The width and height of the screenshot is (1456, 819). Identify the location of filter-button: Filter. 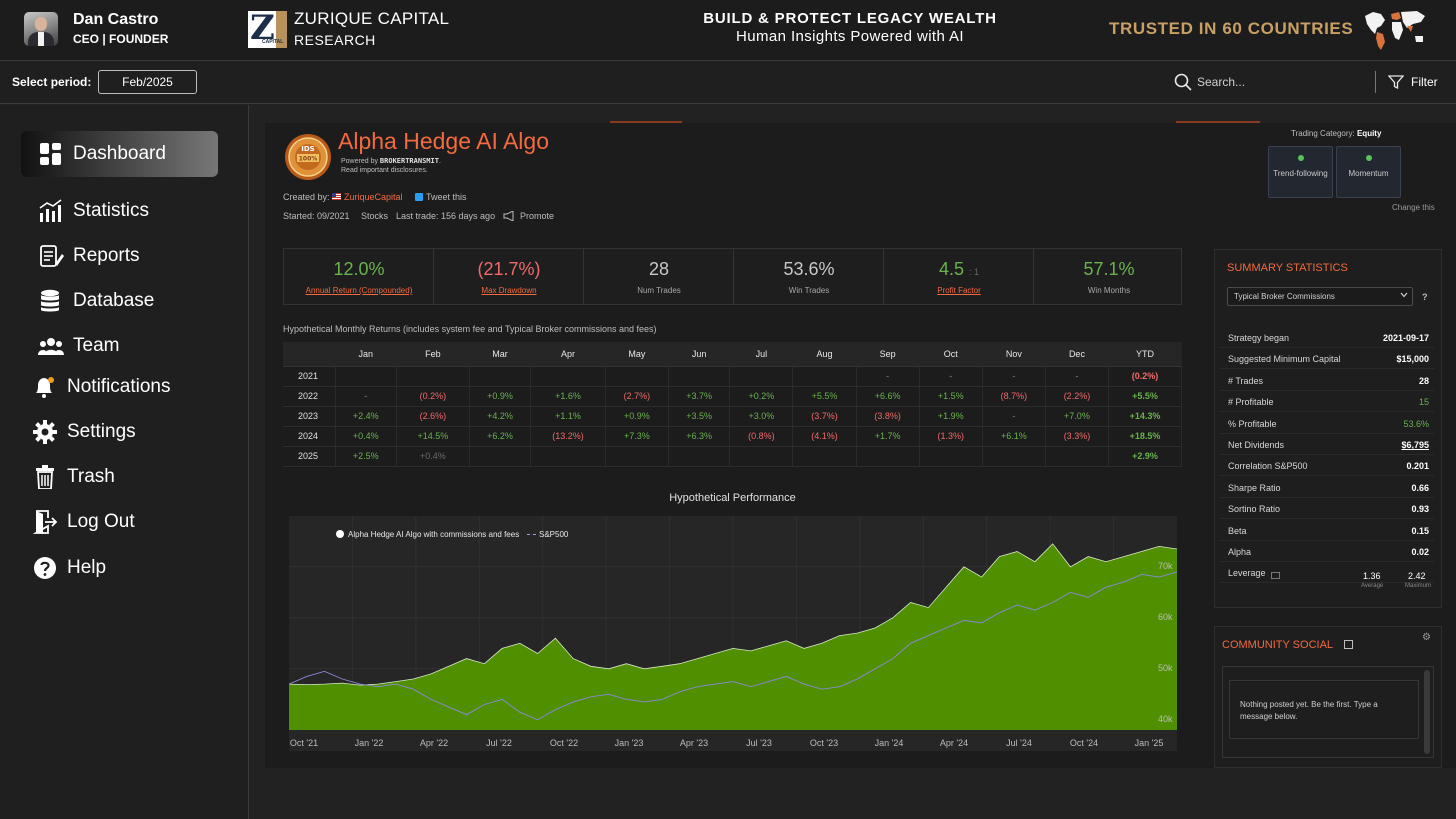
(1424, 82).